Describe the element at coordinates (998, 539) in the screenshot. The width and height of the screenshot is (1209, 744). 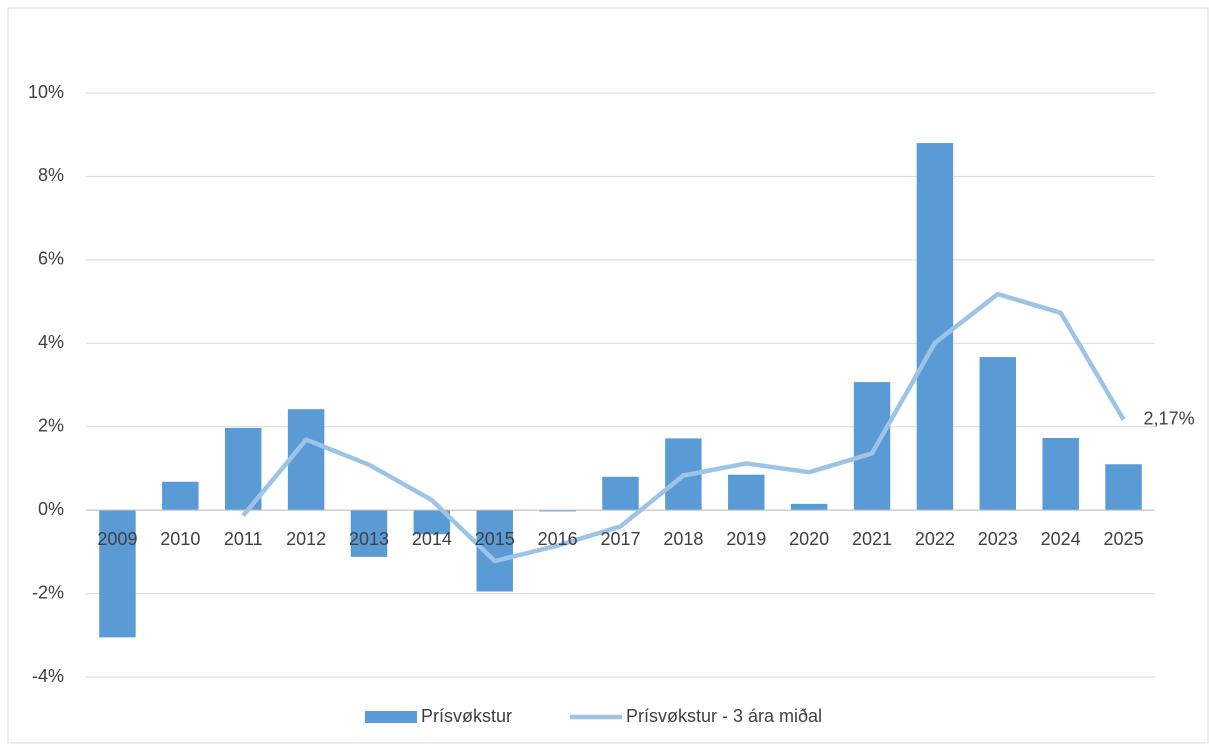
I see `x-tick-label: 2023` at that location.